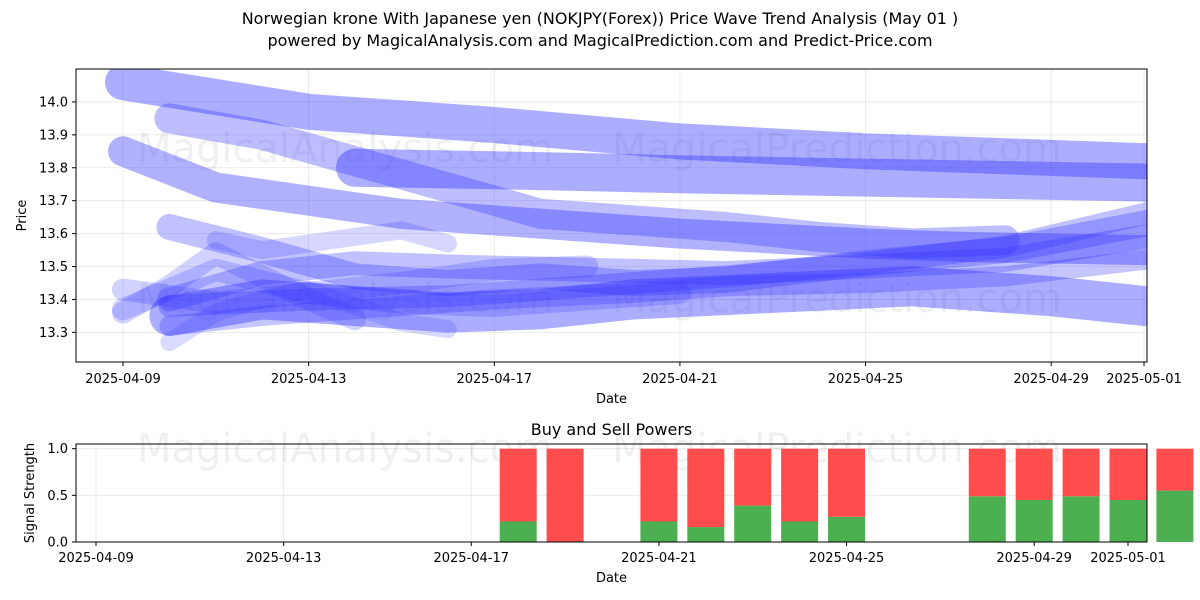  I want to click on top-y-tick-label: 13.3, so click(53, 333).